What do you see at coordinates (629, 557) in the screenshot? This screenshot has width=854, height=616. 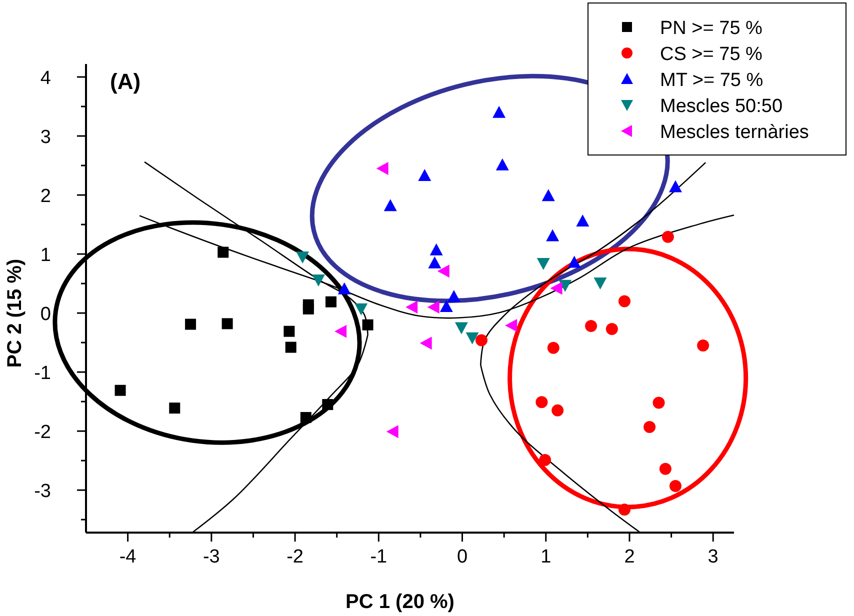 I see `x-tick-label: 2` at bounding box center [629, 557].